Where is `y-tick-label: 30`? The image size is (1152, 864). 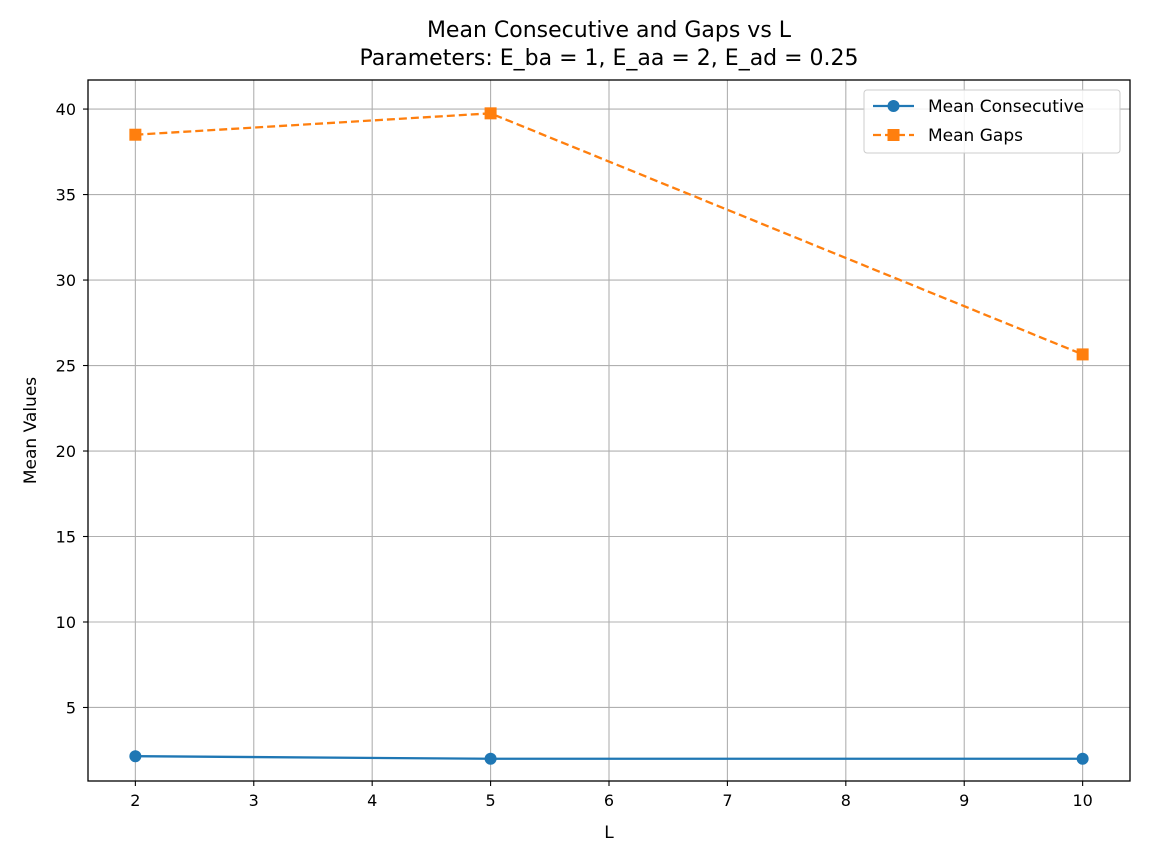 y-tick-label: 30 is located at coordinates (66, 280).